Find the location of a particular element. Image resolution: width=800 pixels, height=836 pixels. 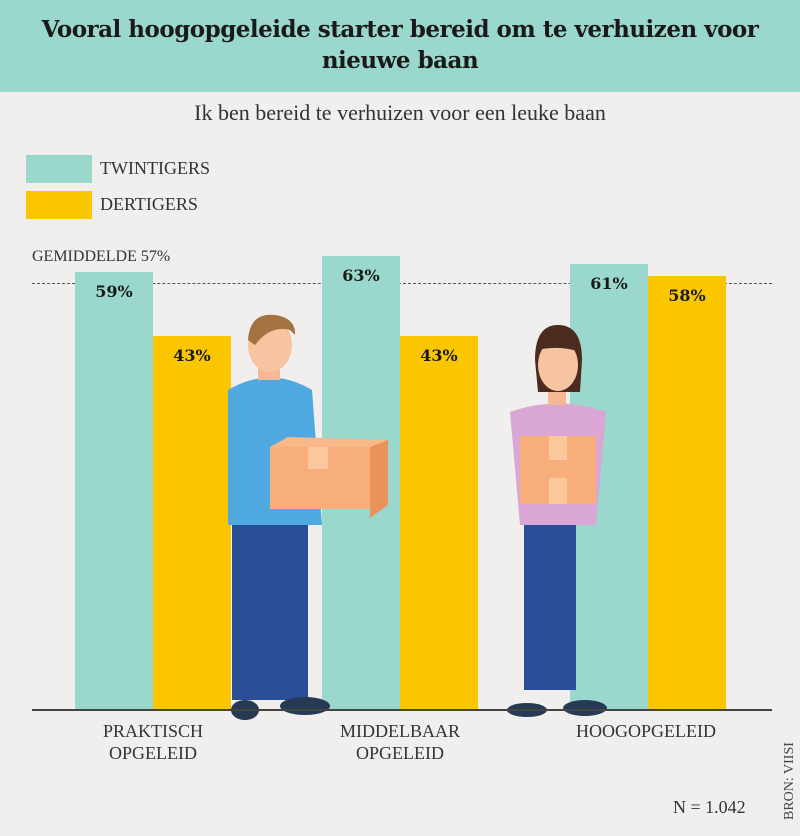

category-label: HOOGOPGELEID is located at coordinates (646, 731).